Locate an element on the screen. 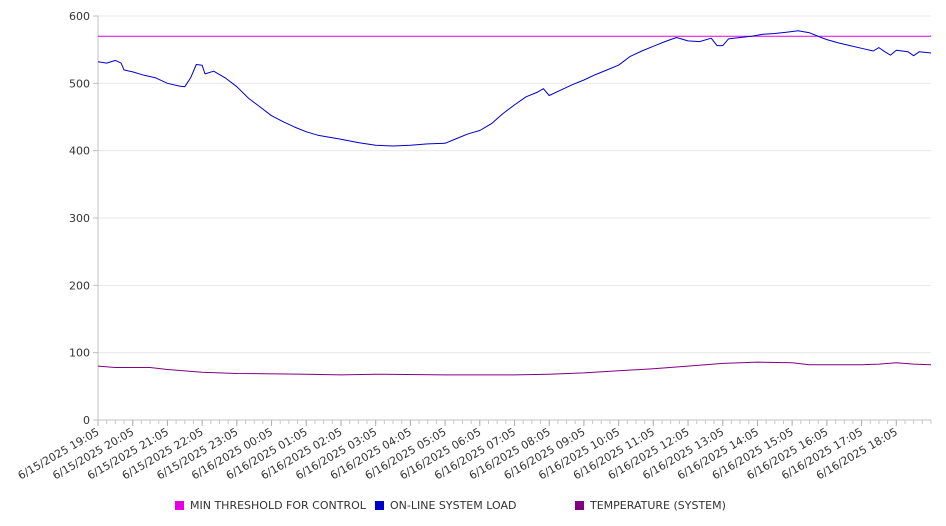 This screenshot has width=946, height=526. y-tick-label: 600 is located at coordinates (79, 16).